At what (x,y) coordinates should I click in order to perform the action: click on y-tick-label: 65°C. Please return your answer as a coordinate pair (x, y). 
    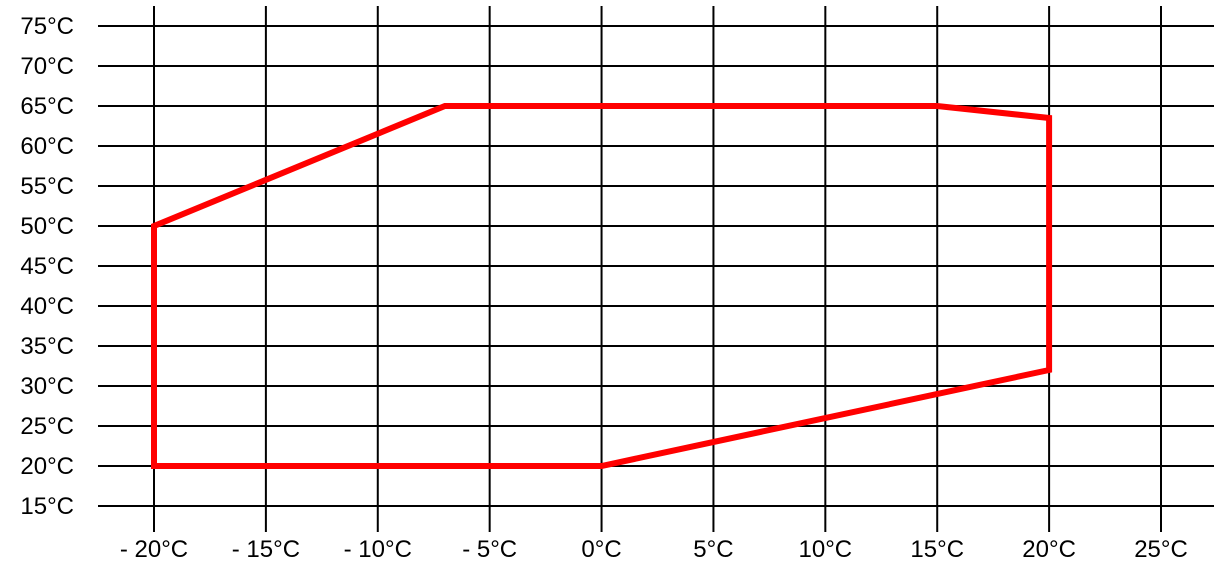
    Looking at the image, I should click on (47, 106).